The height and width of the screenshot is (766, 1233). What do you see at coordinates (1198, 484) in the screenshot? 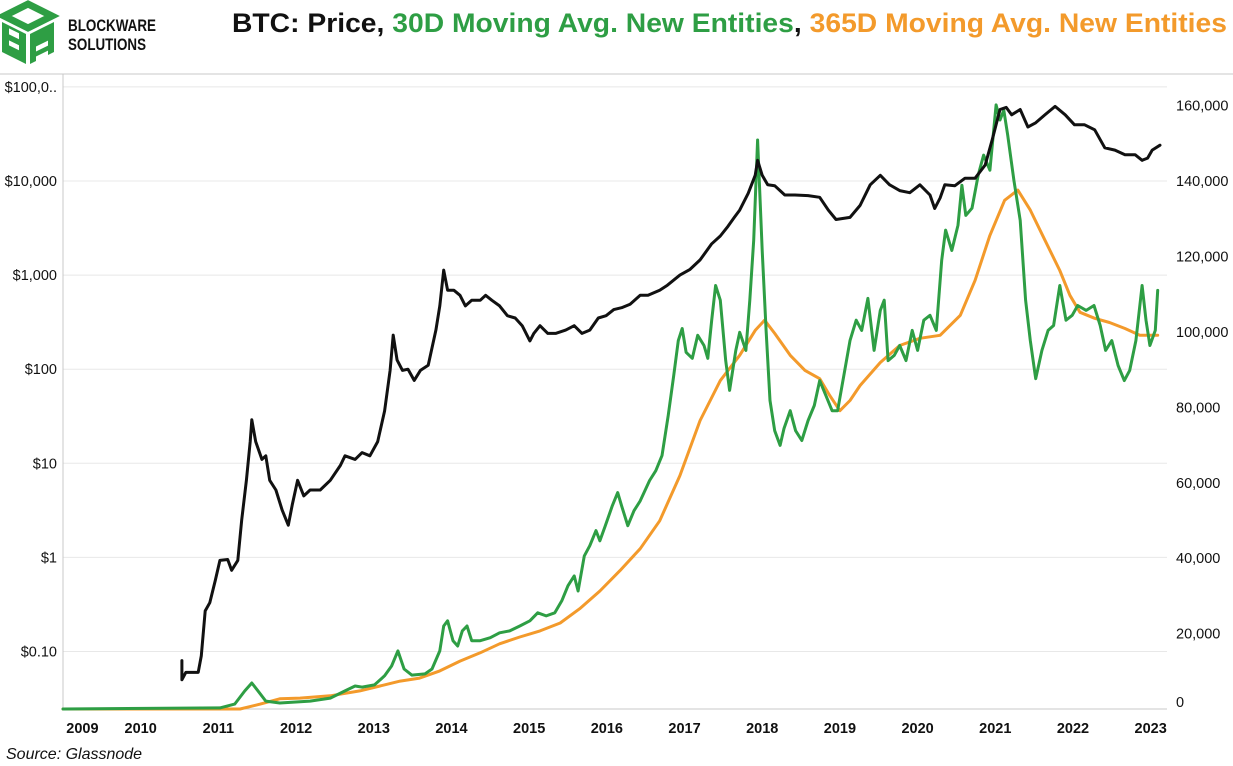
I see `right-tick-label: 60,000` at bounding box center [1198, 484].